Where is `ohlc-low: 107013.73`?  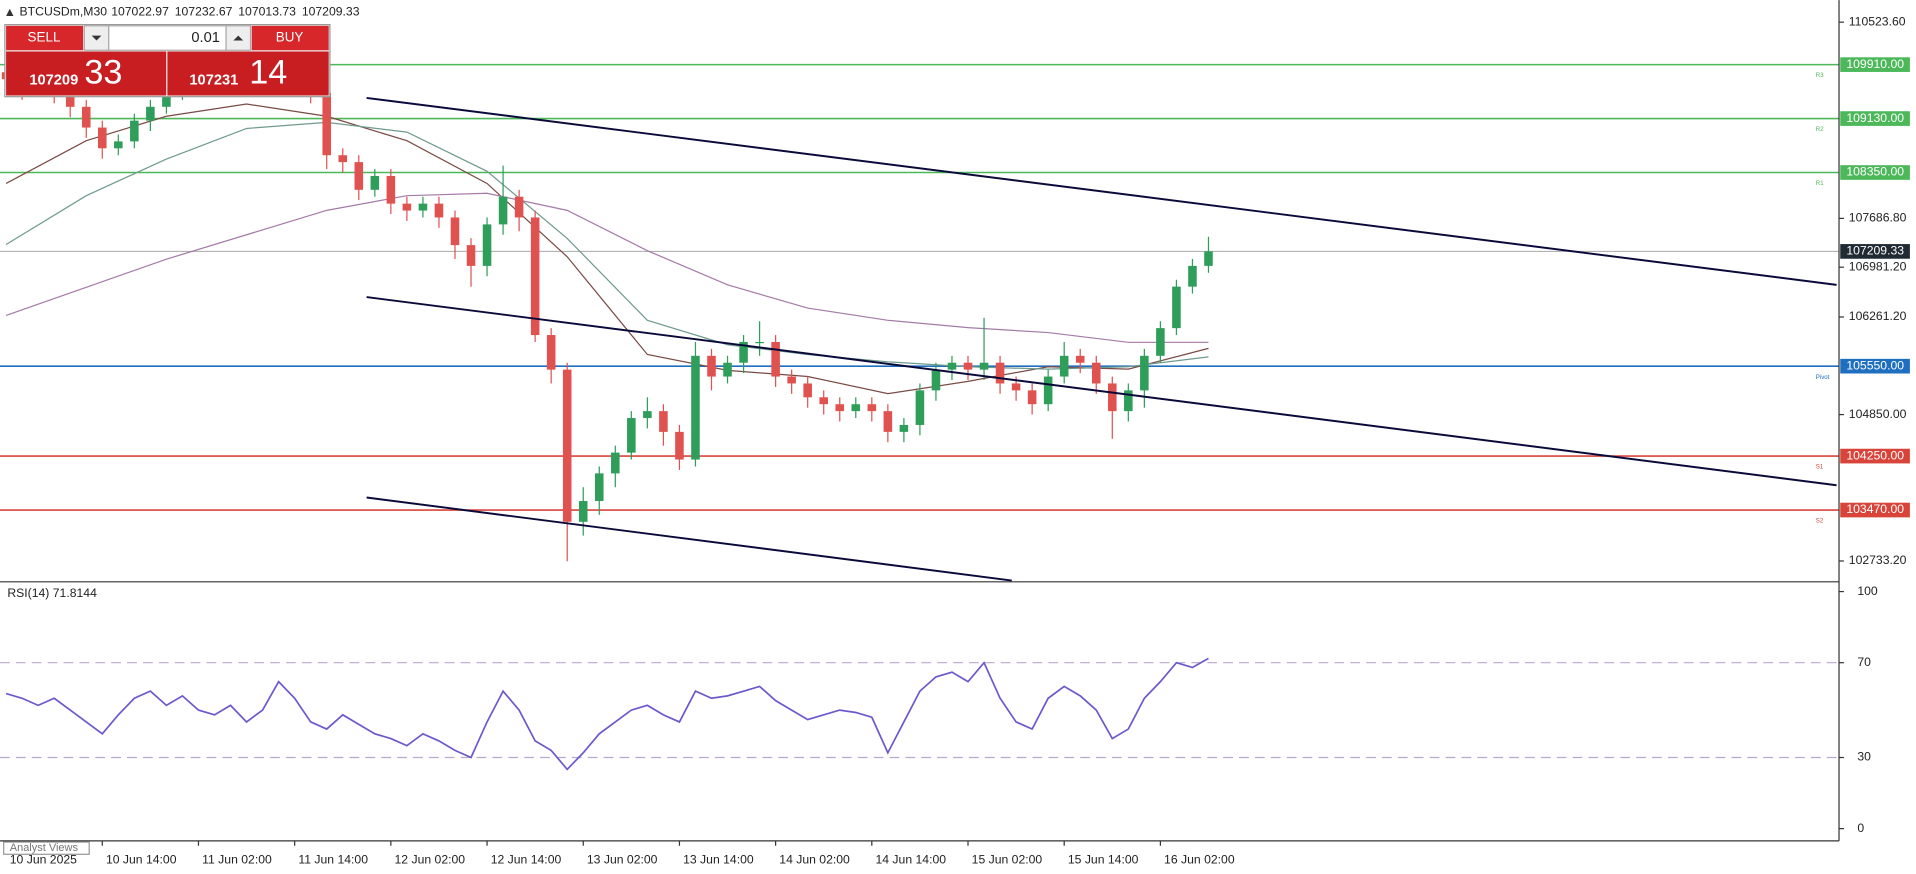
ohlc-low: 107013.73 is located at coordinates (267, 12).